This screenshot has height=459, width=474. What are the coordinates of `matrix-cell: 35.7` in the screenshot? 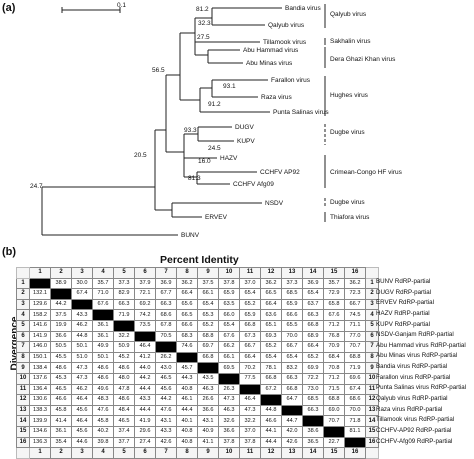 It's located at (334, 283).